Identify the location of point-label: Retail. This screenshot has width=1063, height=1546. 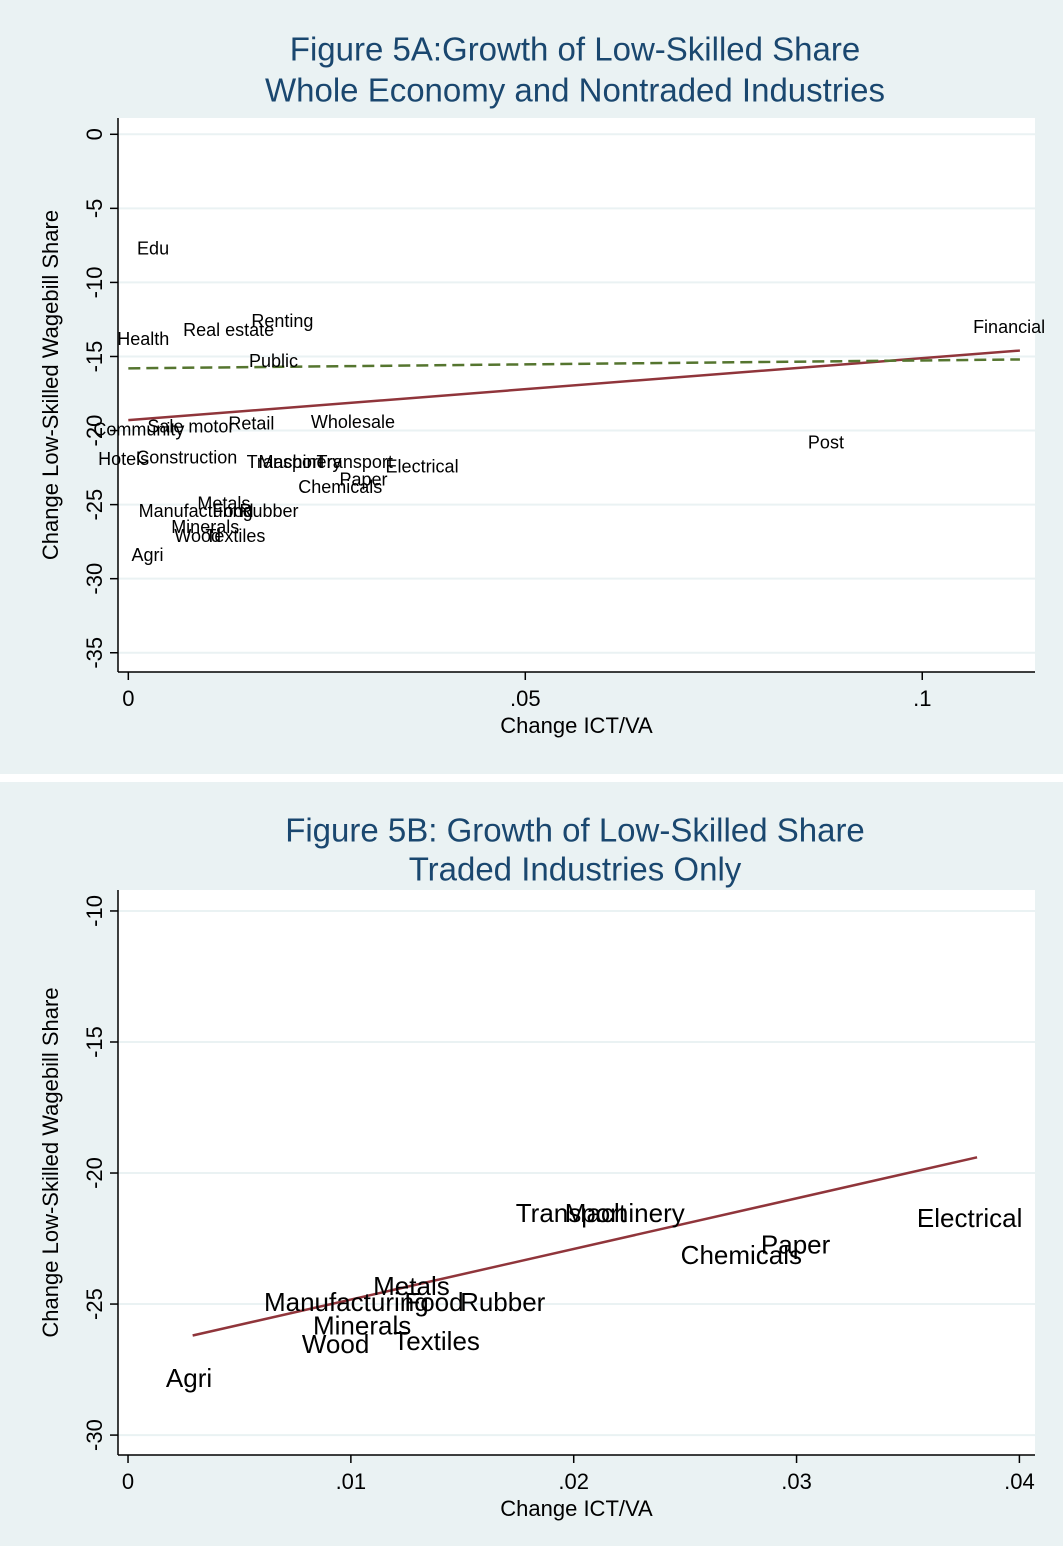
(251, 423).